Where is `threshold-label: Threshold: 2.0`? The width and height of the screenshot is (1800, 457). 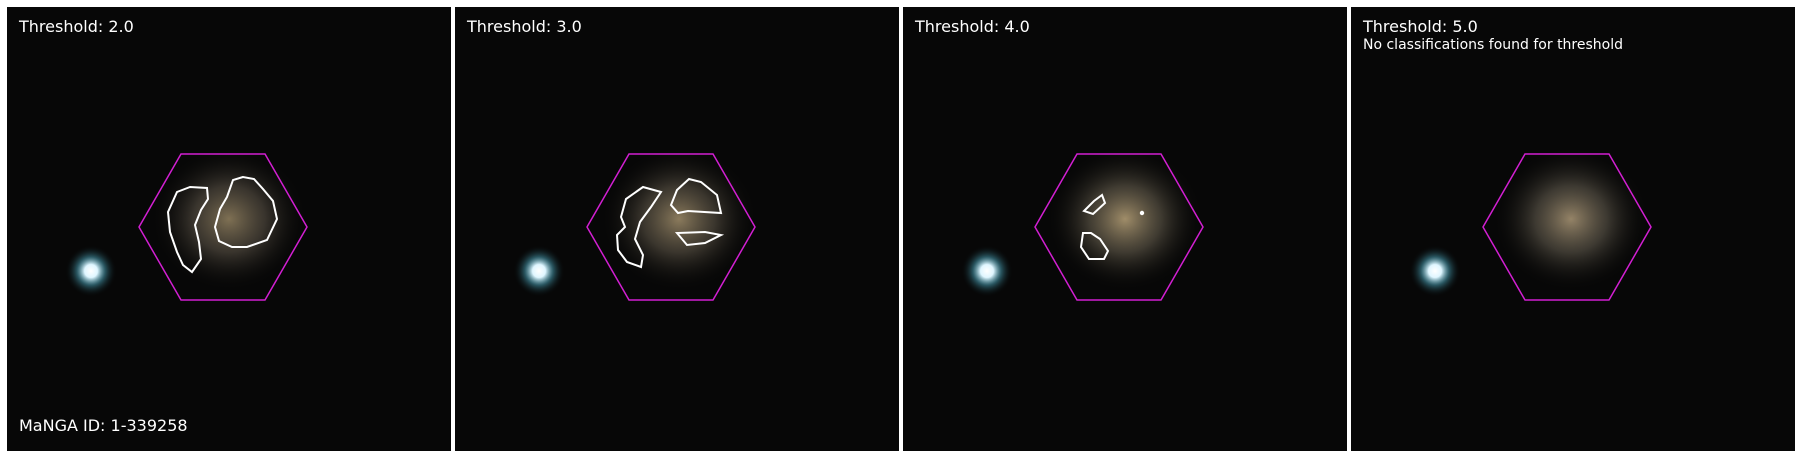 threshold-label: Threshold: 2.0 is located at coordinates (76, 26).